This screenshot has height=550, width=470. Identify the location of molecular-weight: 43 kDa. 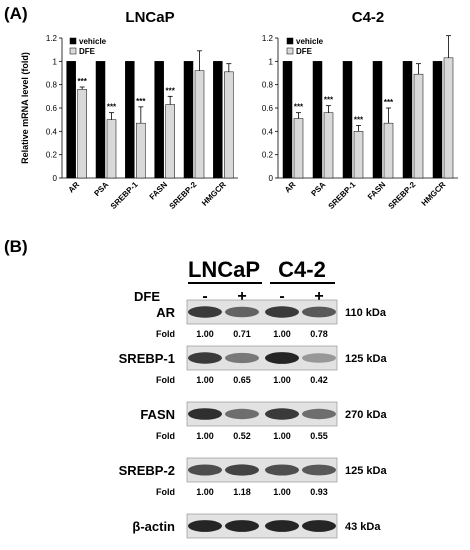
(363, 527).